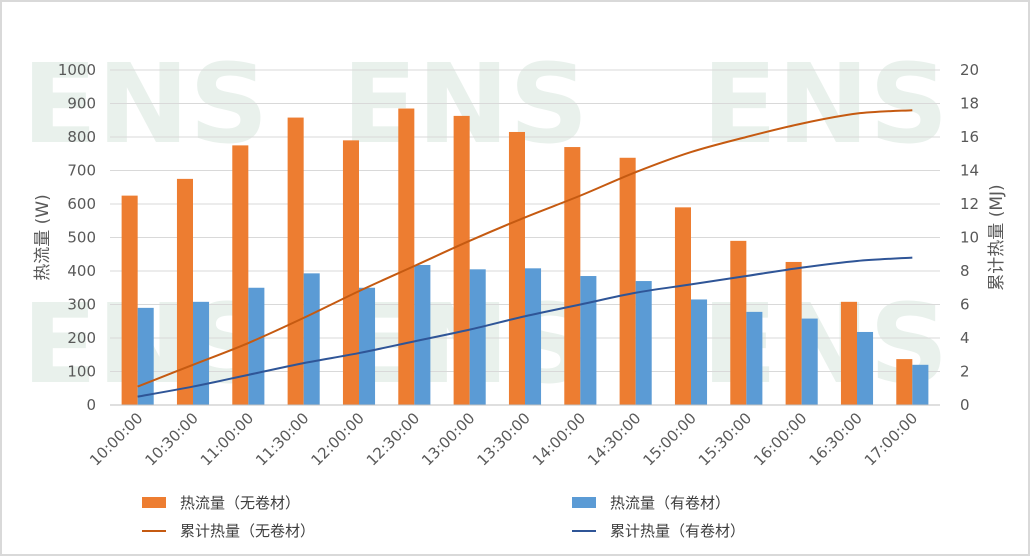 The height and width of the screenshot is (556, 1030). Describe the element at coordinates (393, 439) in the screenshot. I see `x-tick-label: 12:30:00` at that location.